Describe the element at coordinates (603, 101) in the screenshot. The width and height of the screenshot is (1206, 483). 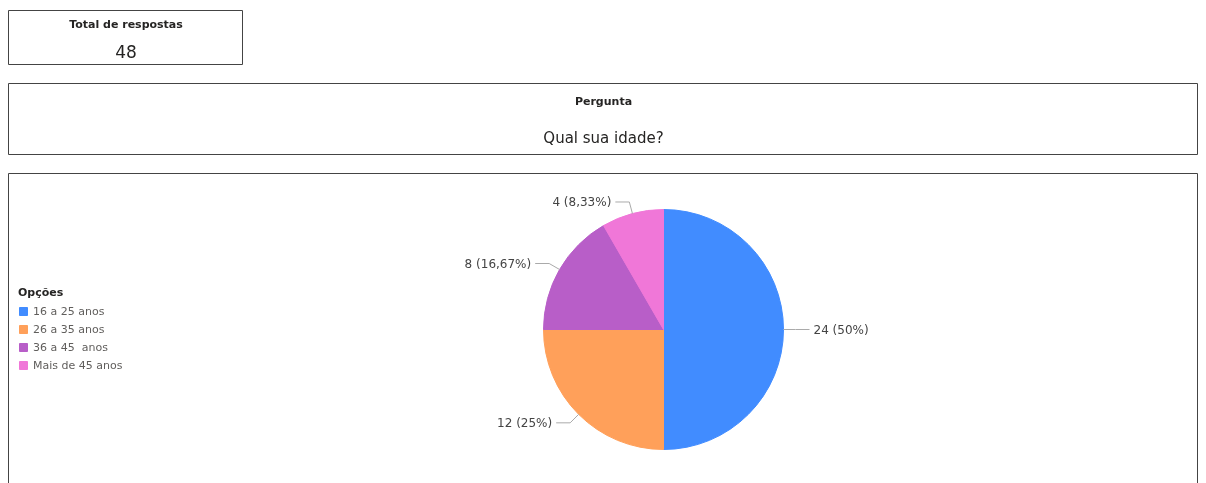
I see `text: Pergunta` at that location.